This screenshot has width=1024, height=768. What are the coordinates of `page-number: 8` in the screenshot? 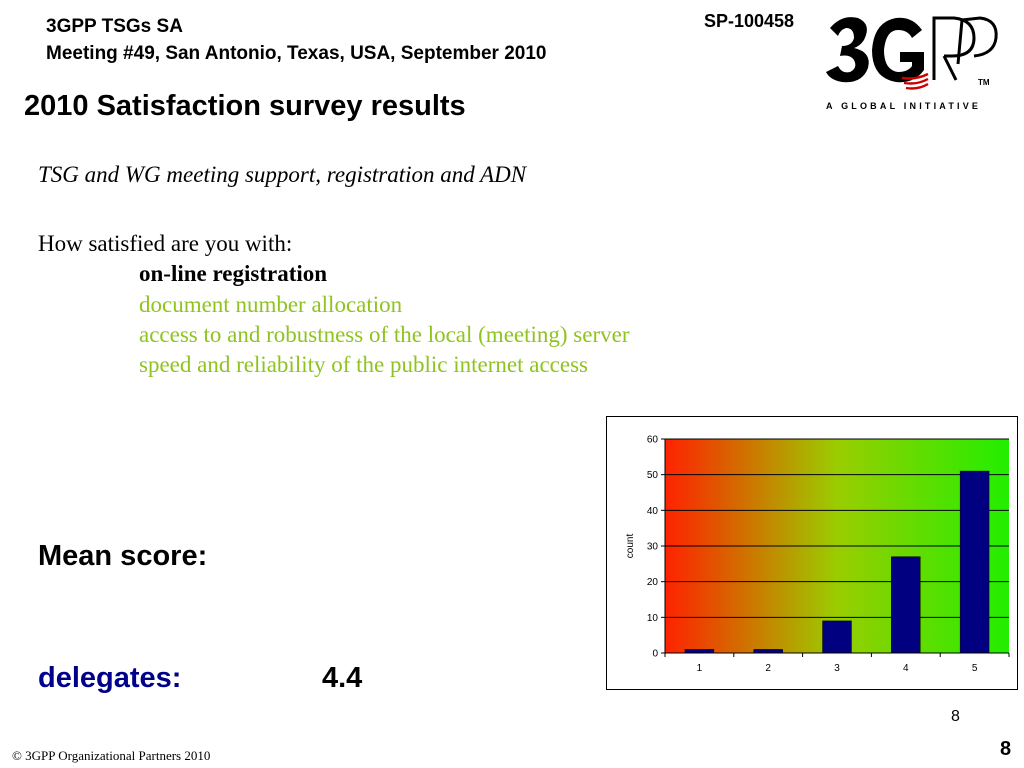 It's located at (1006, 749).